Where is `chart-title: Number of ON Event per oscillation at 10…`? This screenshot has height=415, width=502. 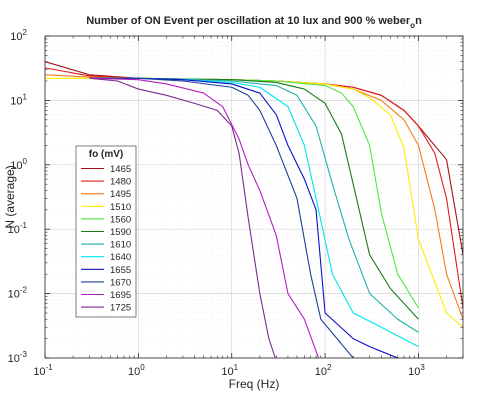
chart-title: Number of ON Event per oscillation at 10… is located at coordinates (254, 22).